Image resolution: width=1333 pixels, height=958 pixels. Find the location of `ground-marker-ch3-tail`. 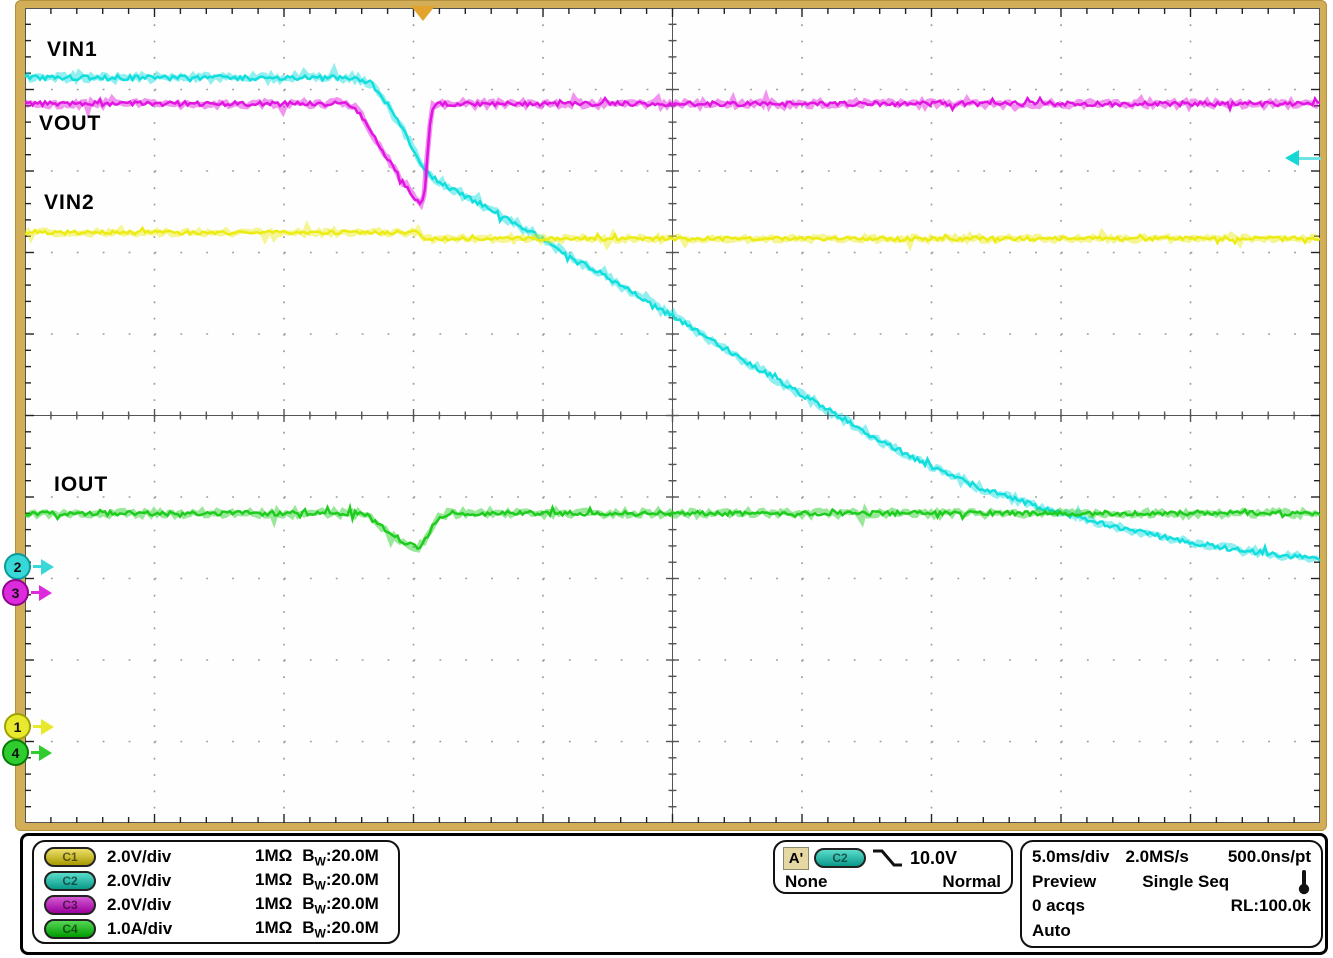

ground-marker-ch3-tail is located at coordinates (35, 592).